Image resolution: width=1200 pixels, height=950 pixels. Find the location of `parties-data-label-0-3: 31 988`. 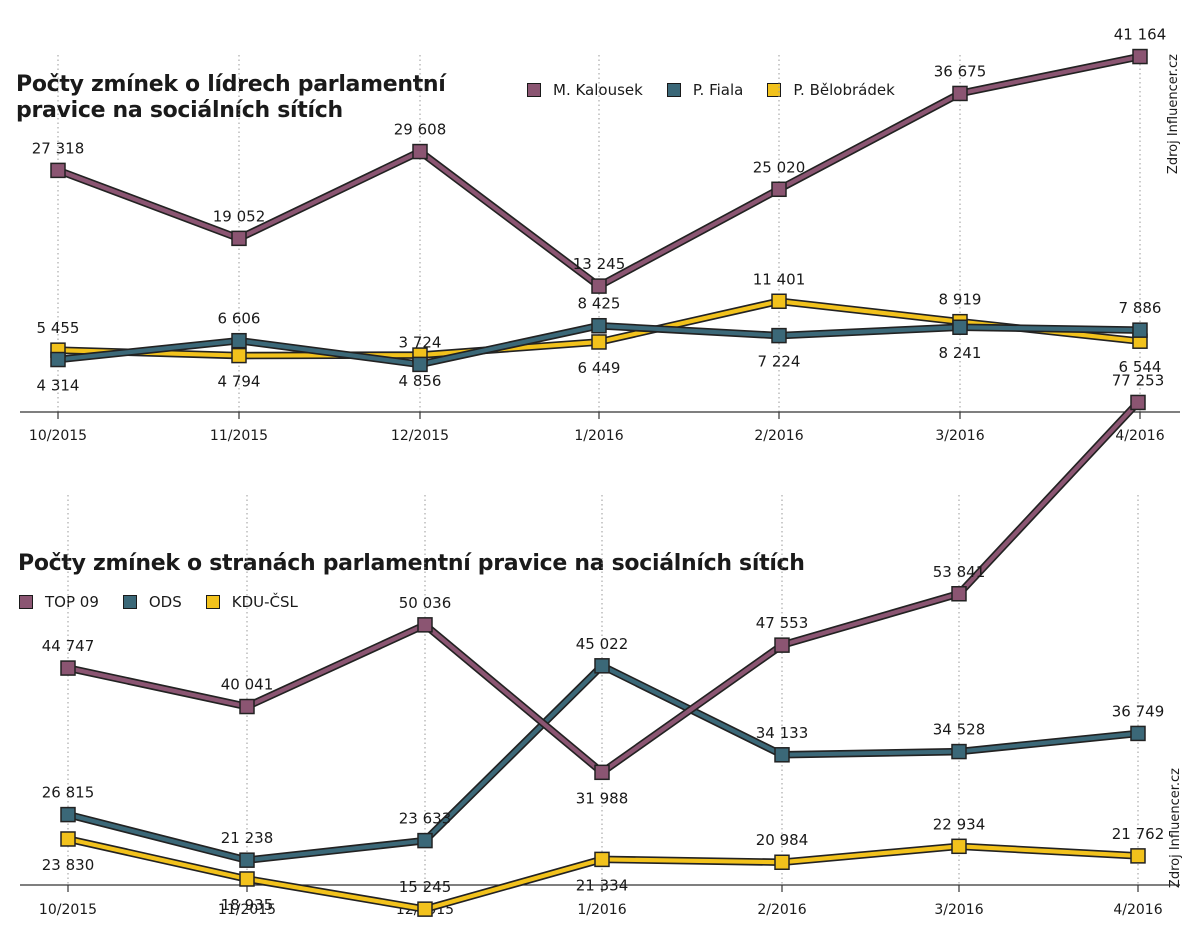

parties-data-label-0-3: 31 988 is located at coordinates (602, 798).